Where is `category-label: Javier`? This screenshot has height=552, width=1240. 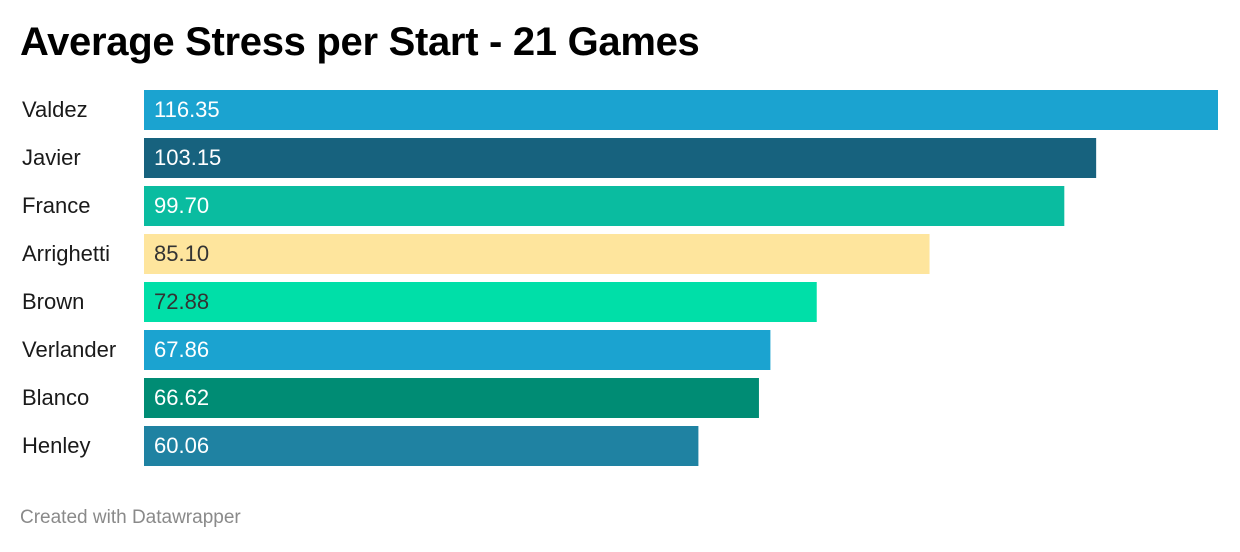
category-label: Javier is located at coordinates (51, 157).